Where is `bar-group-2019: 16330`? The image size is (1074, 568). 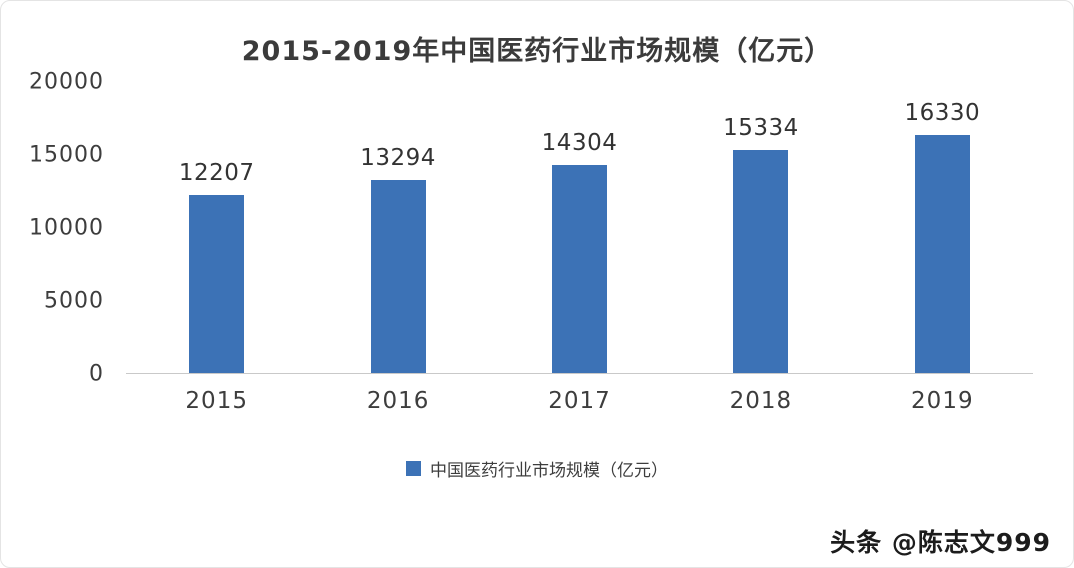
bar-group-2019: 16330 is located at coordinates (942, 227).